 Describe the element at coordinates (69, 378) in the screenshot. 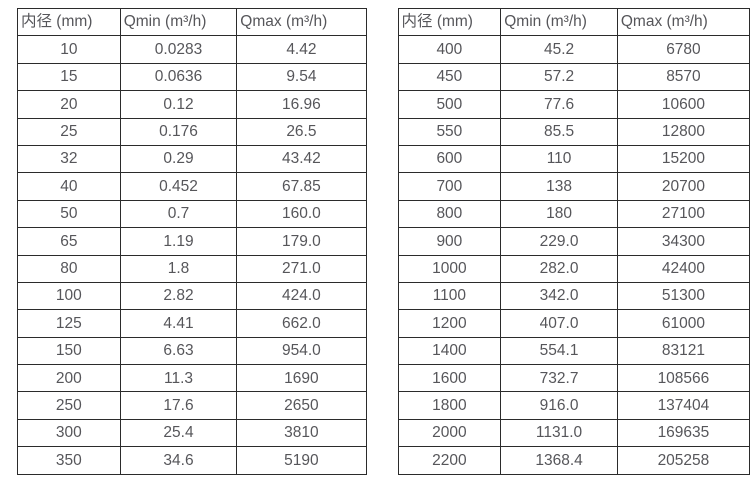

I see `diameter-cell: 200` at that location.